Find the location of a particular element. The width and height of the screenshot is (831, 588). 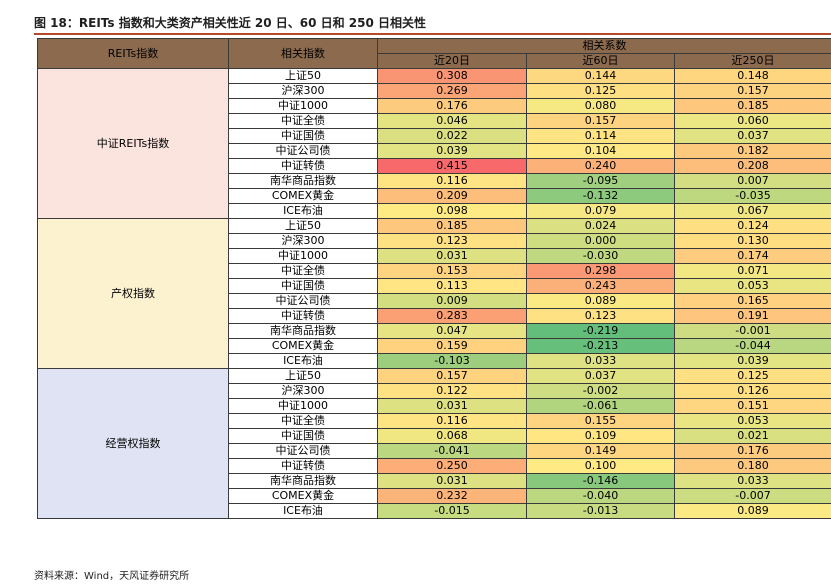

table-row: 沪深300 0.123 0.000 0.130 is located at coordinates (434, 241).